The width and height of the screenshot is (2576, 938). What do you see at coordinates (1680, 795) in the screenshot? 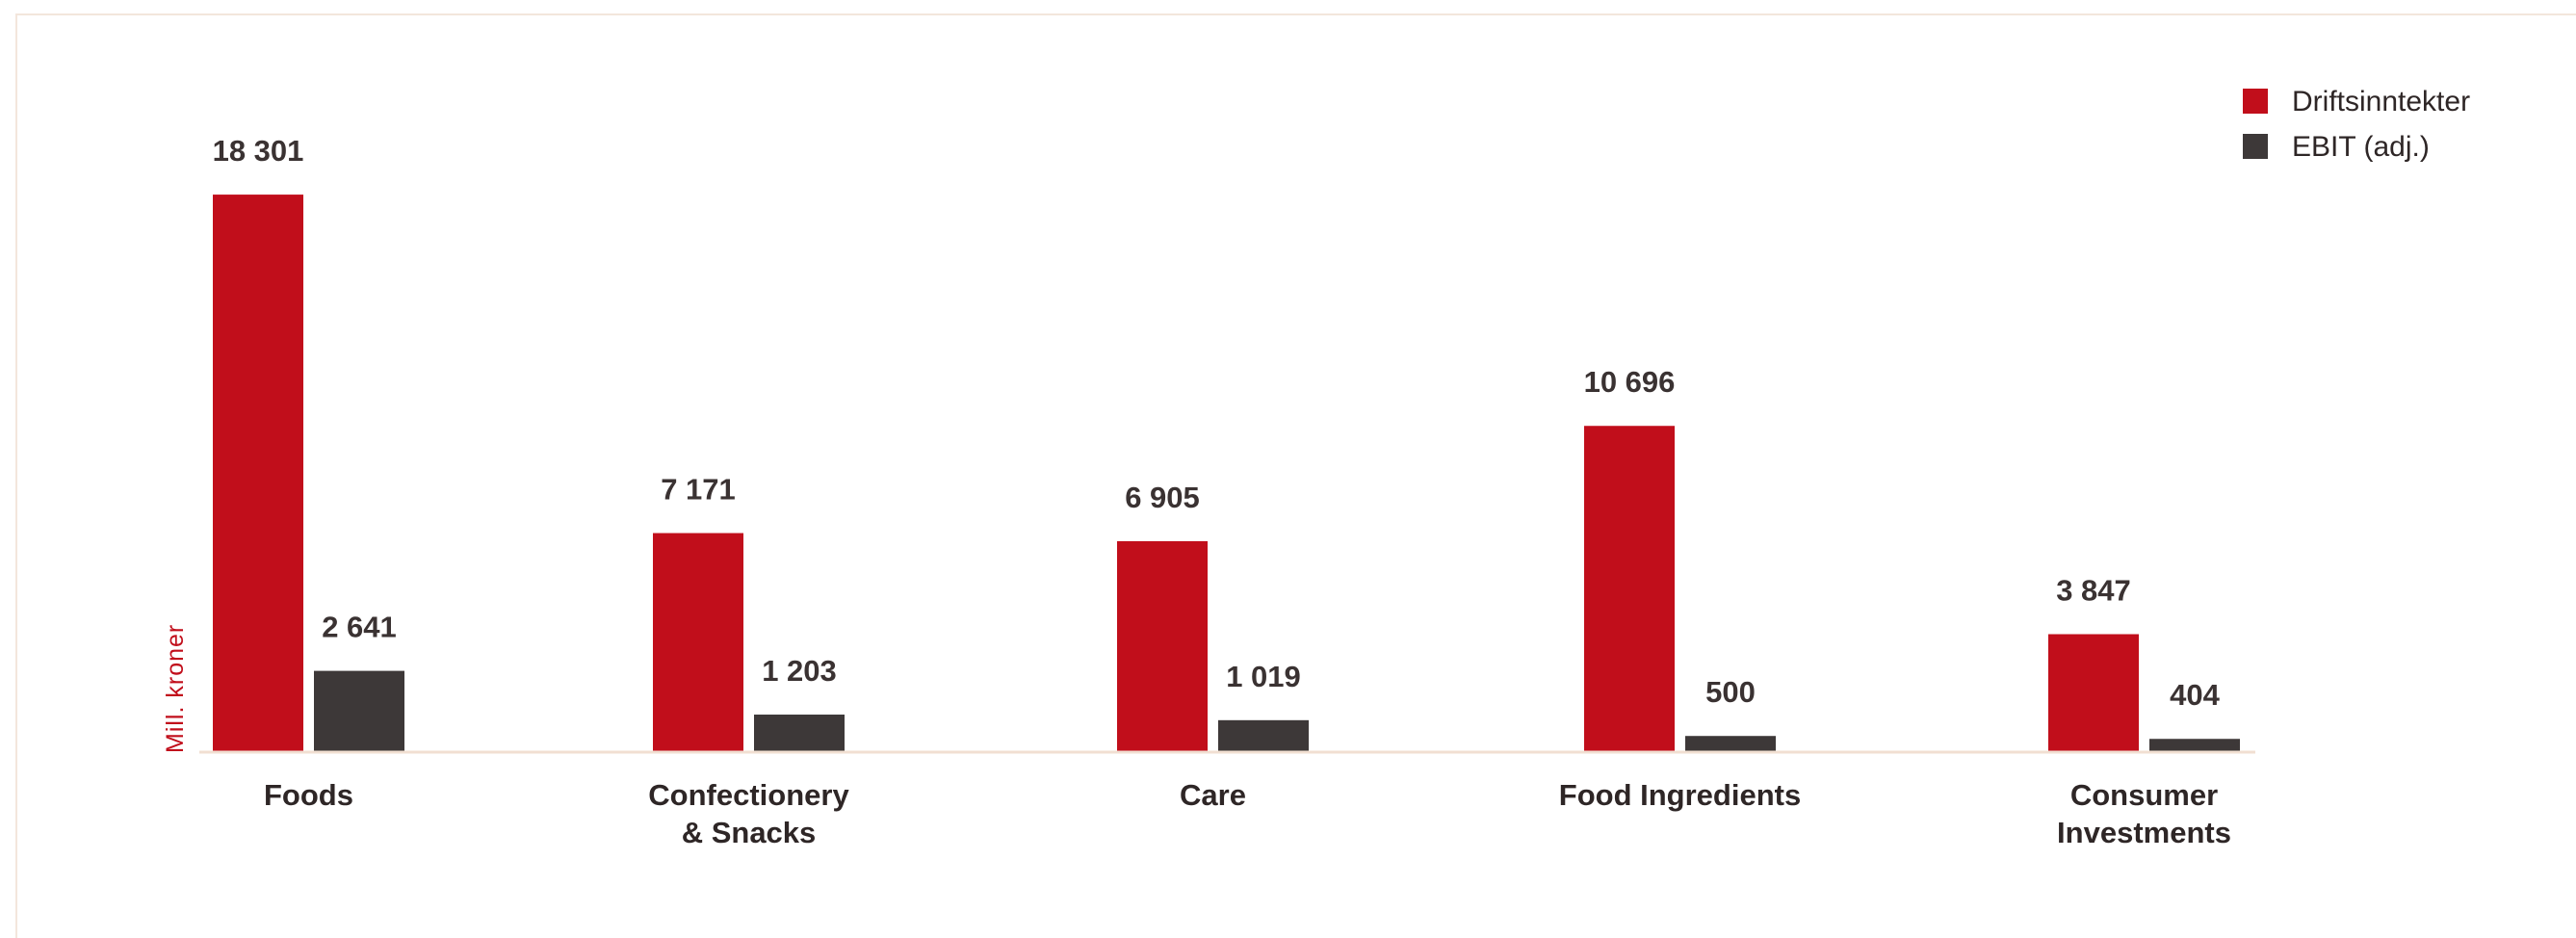
I see `category-label-3: Food Ingredients` at bounding box center [1680, 795].